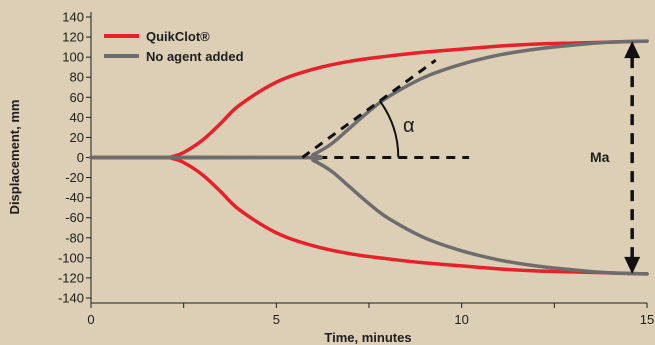 The width and height of the screenshot is (655, 345). What do you see at coordinates (178, 36) in the screenshot?
I see `legend-label-quikclot: QuikClot®` at bounding box center [178, 36].